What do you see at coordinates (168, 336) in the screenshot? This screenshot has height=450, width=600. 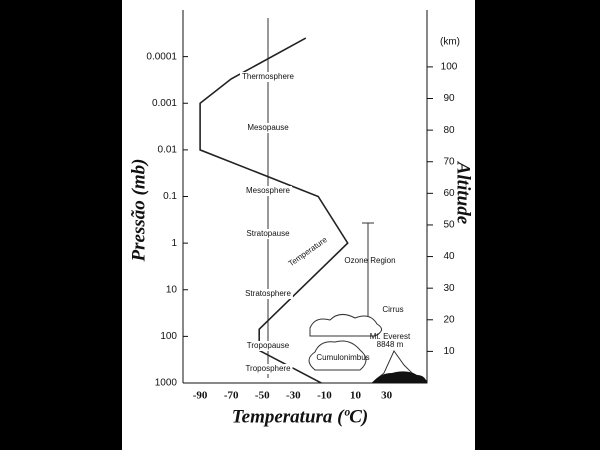 I see `y-tick-label: 100` at bounding box center [168, 336].